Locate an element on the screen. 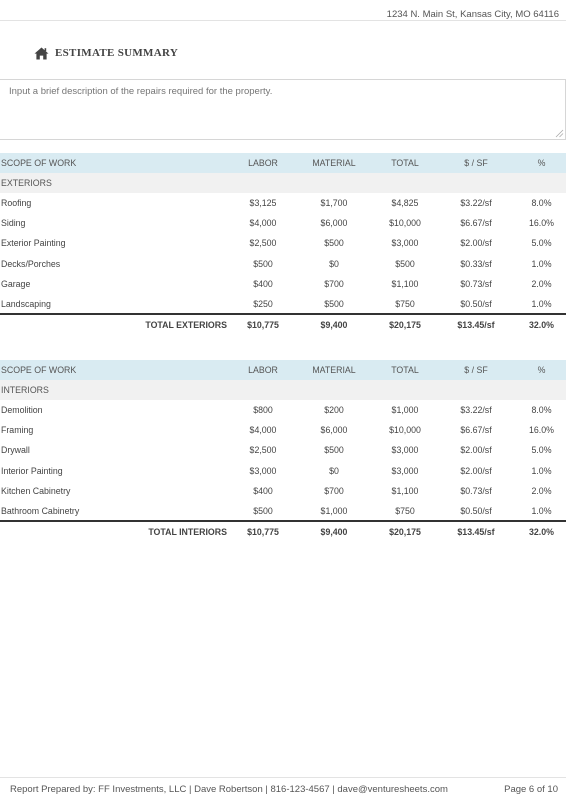 This screenshot has width=566, height=800. cell-material: $1,000 is located at coordinates (334, 510).